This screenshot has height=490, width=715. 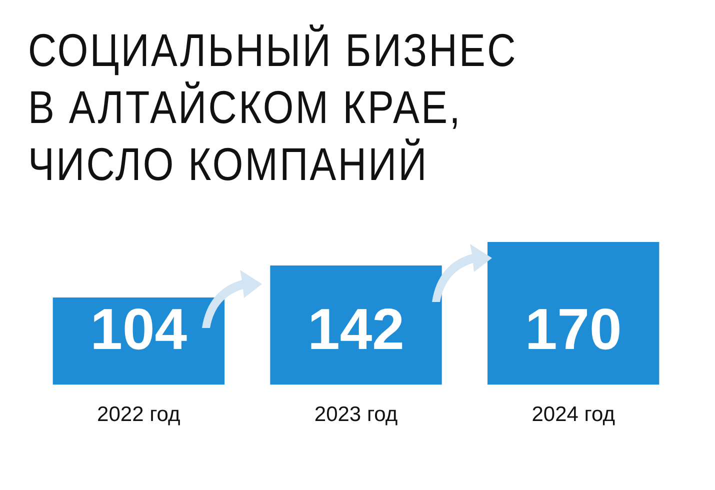 I want to click on x-tick-label: 2024 год, so click(x=573, y=414).